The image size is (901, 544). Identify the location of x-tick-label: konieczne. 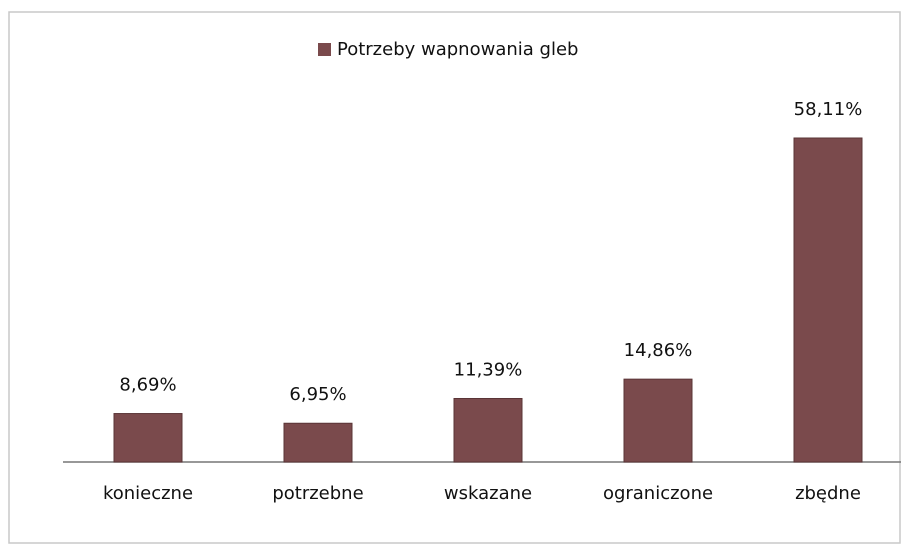
(148, 493).